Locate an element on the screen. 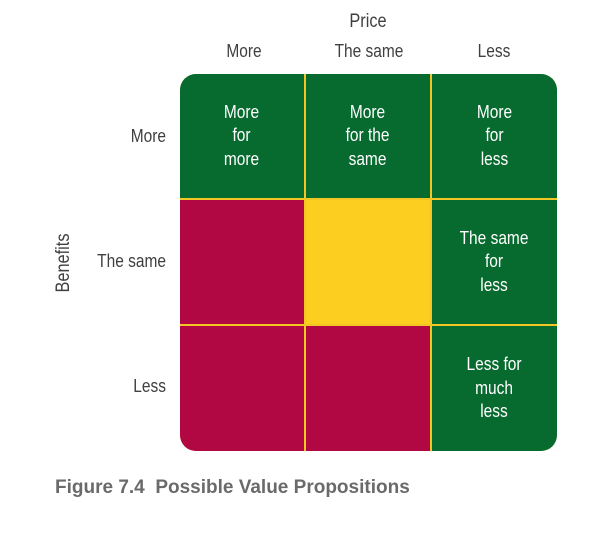 Image resolution: width=592 pixels, height=542 pixels. figure-caption: Figure 7.4 Possible Value Propositions is located at coordinates (232, 488).